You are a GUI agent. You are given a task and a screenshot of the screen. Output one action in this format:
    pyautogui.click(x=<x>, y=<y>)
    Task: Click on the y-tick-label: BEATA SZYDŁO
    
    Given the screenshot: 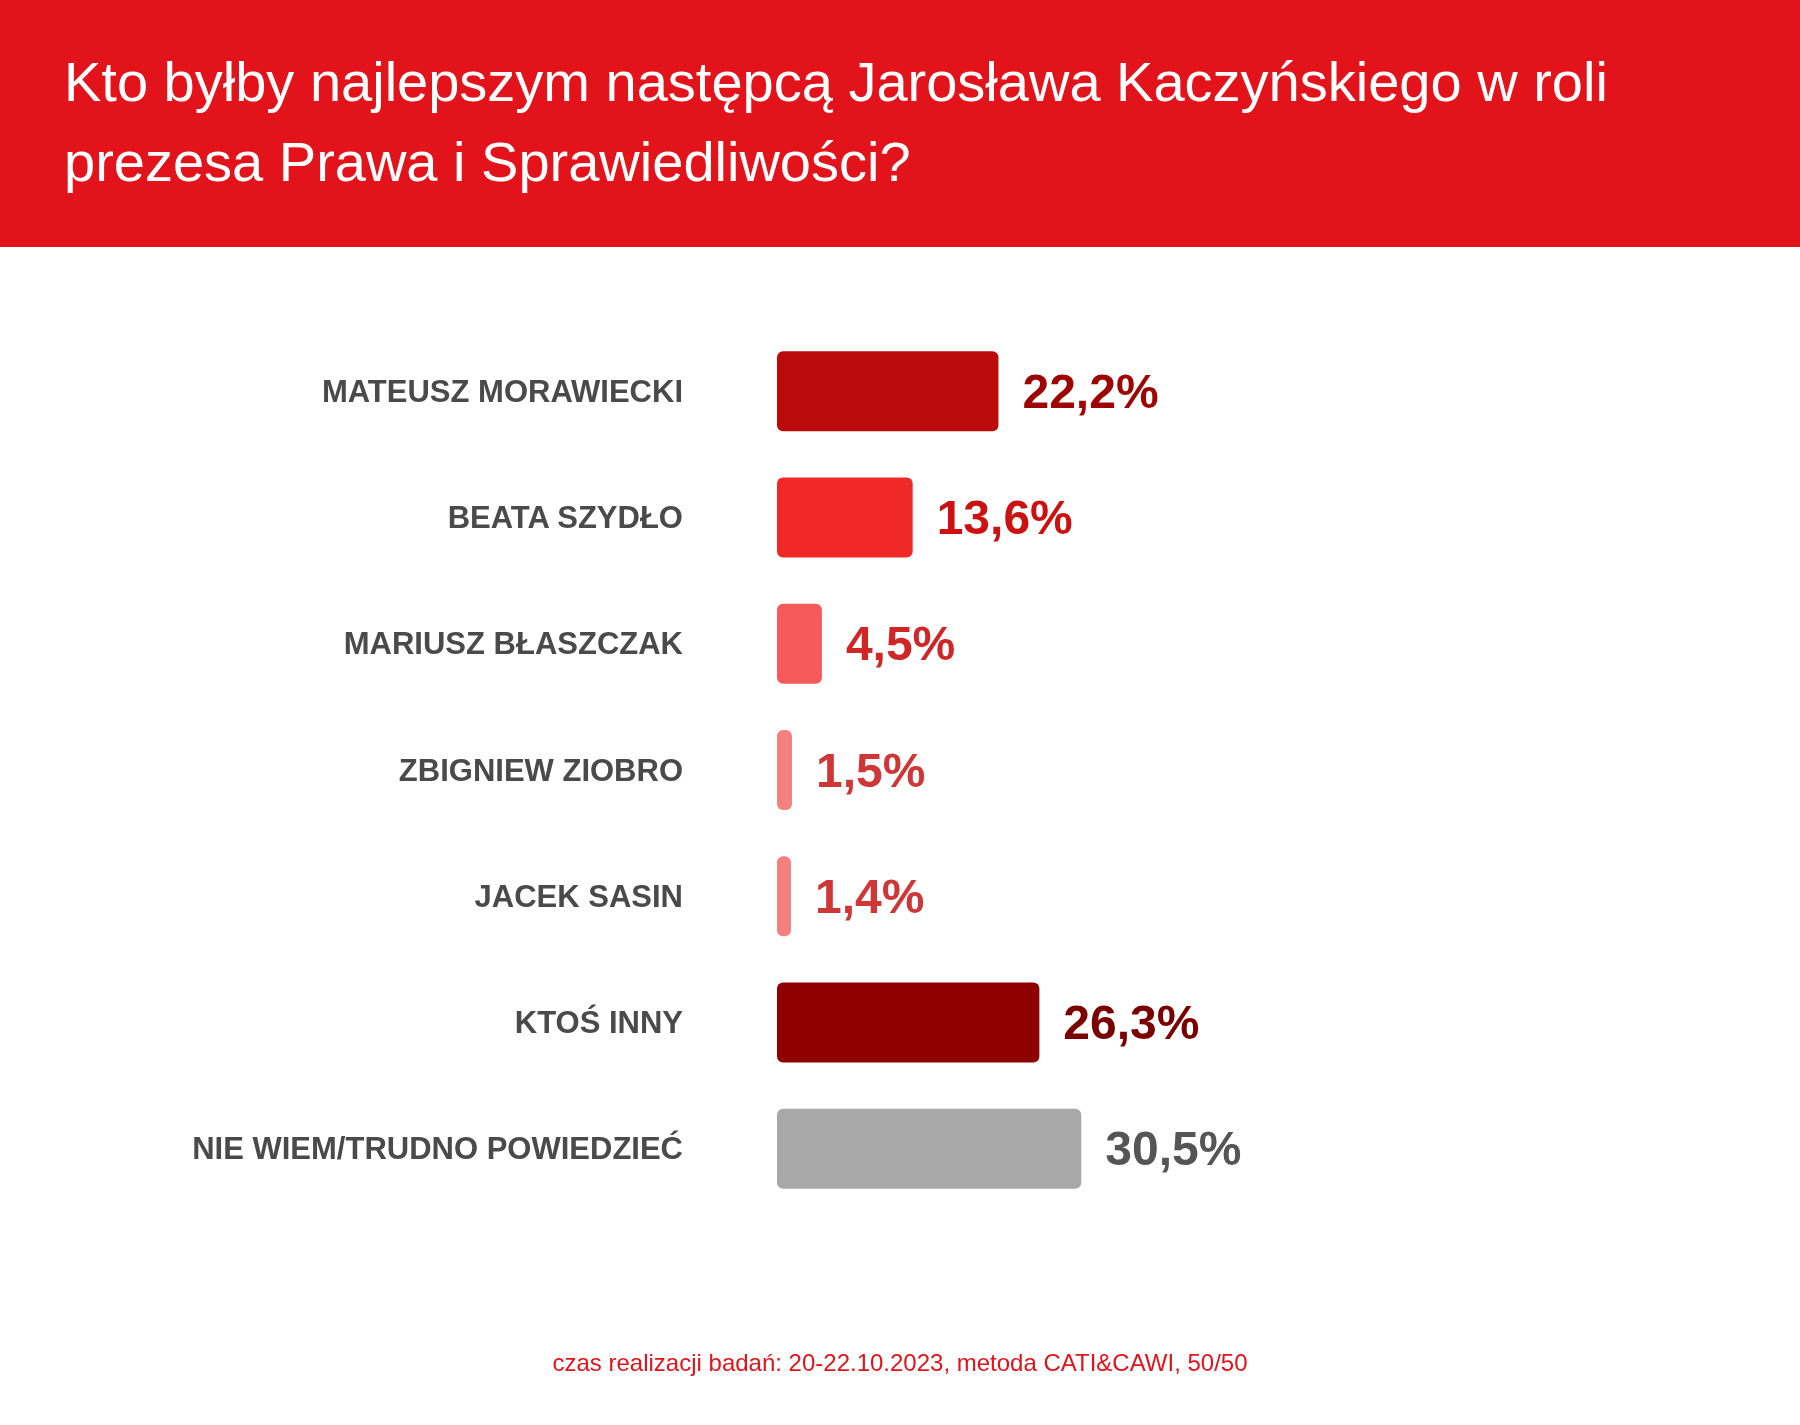 What is the action you would take?
    pyautogui.click(x=565, y=517)
    